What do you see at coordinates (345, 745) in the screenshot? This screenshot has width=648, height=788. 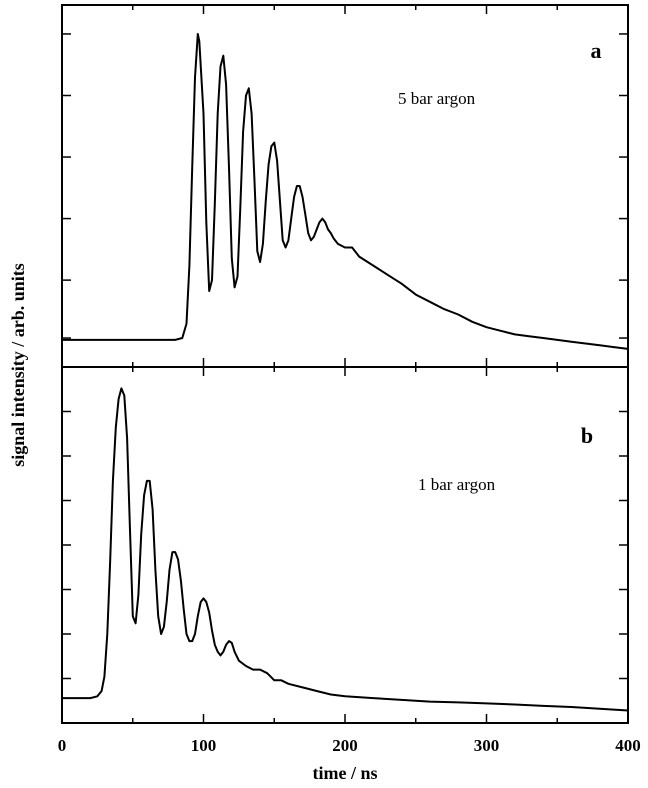 I see `x-tick-label: 200` at bounding box center [345, 745].